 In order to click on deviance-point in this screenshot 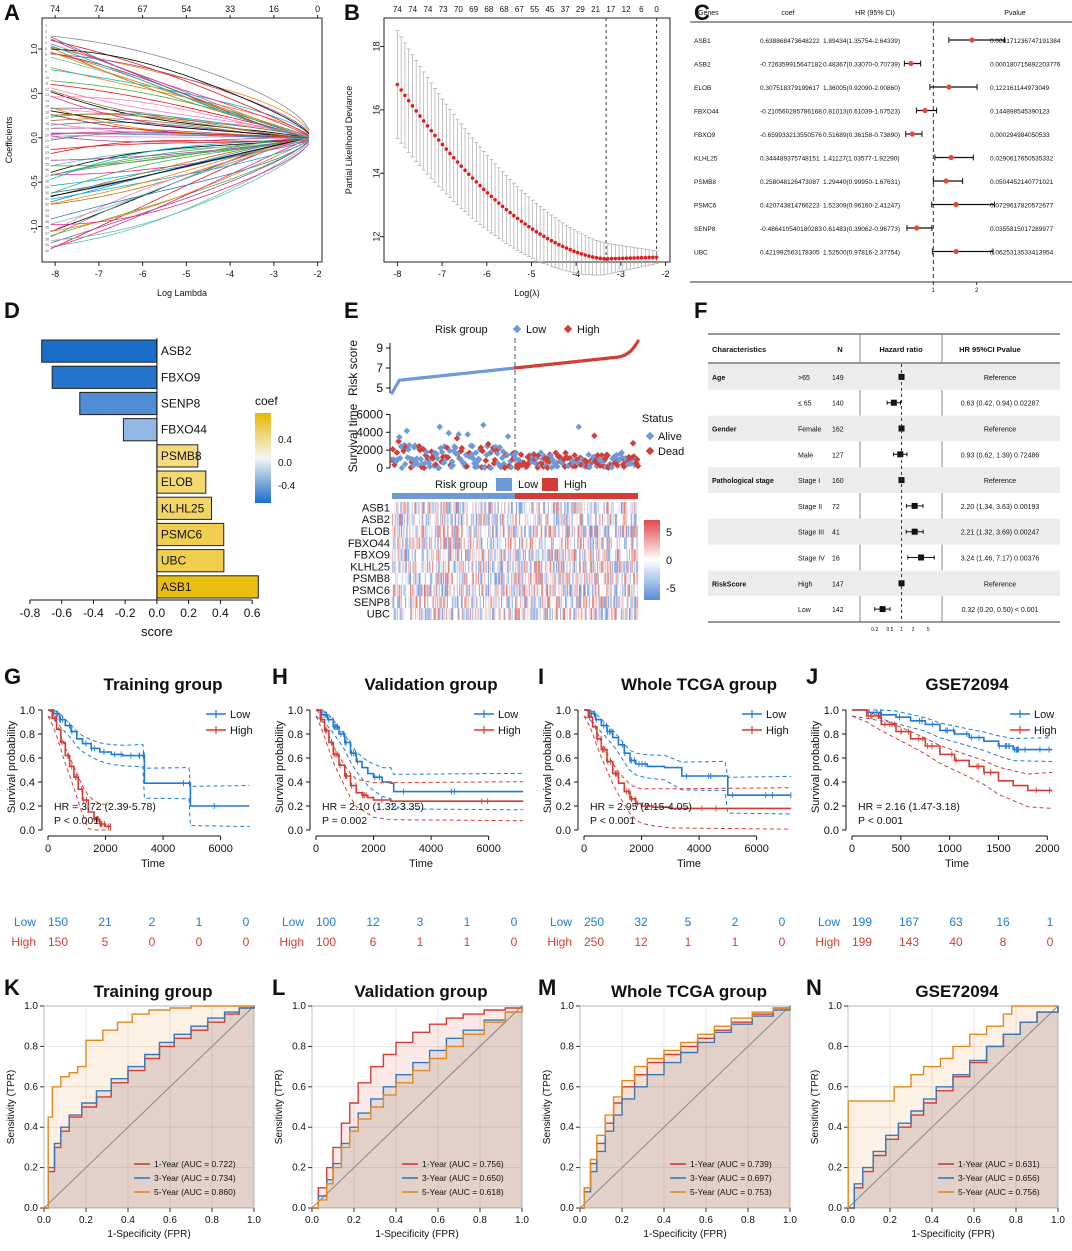, I will do `click(502, 206)`.